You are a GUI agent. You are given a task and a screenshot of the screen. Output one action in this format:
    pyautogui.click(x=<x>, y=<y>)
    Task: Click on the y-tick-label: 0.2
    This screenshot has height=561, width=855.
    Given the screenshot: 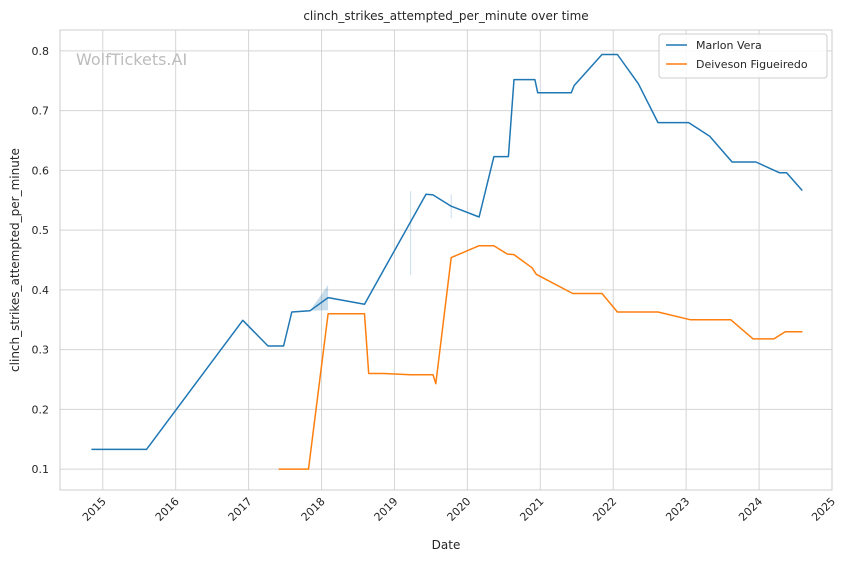 What is the action you would take?
    pyautogui.click(x=41, y=409)
    